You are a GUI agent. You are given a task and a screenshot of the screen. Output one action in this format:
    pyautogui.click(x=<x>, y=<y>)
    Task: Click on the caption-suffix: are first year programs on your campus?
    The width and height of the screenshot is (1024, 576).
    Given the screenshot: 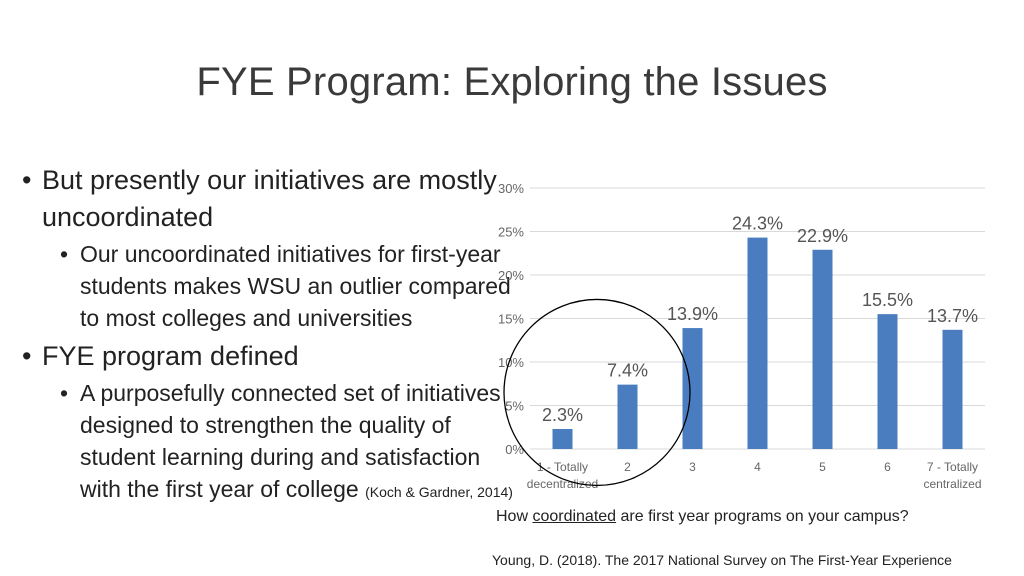 What is the action you would take?
    pyautogui.click(x=762, y=516)
    